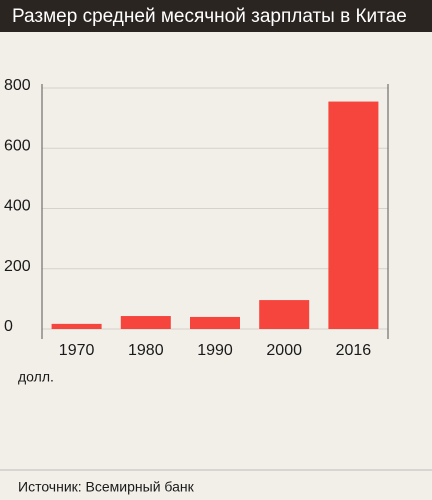  I want to click on unit-label: долл., so click(36, 377).